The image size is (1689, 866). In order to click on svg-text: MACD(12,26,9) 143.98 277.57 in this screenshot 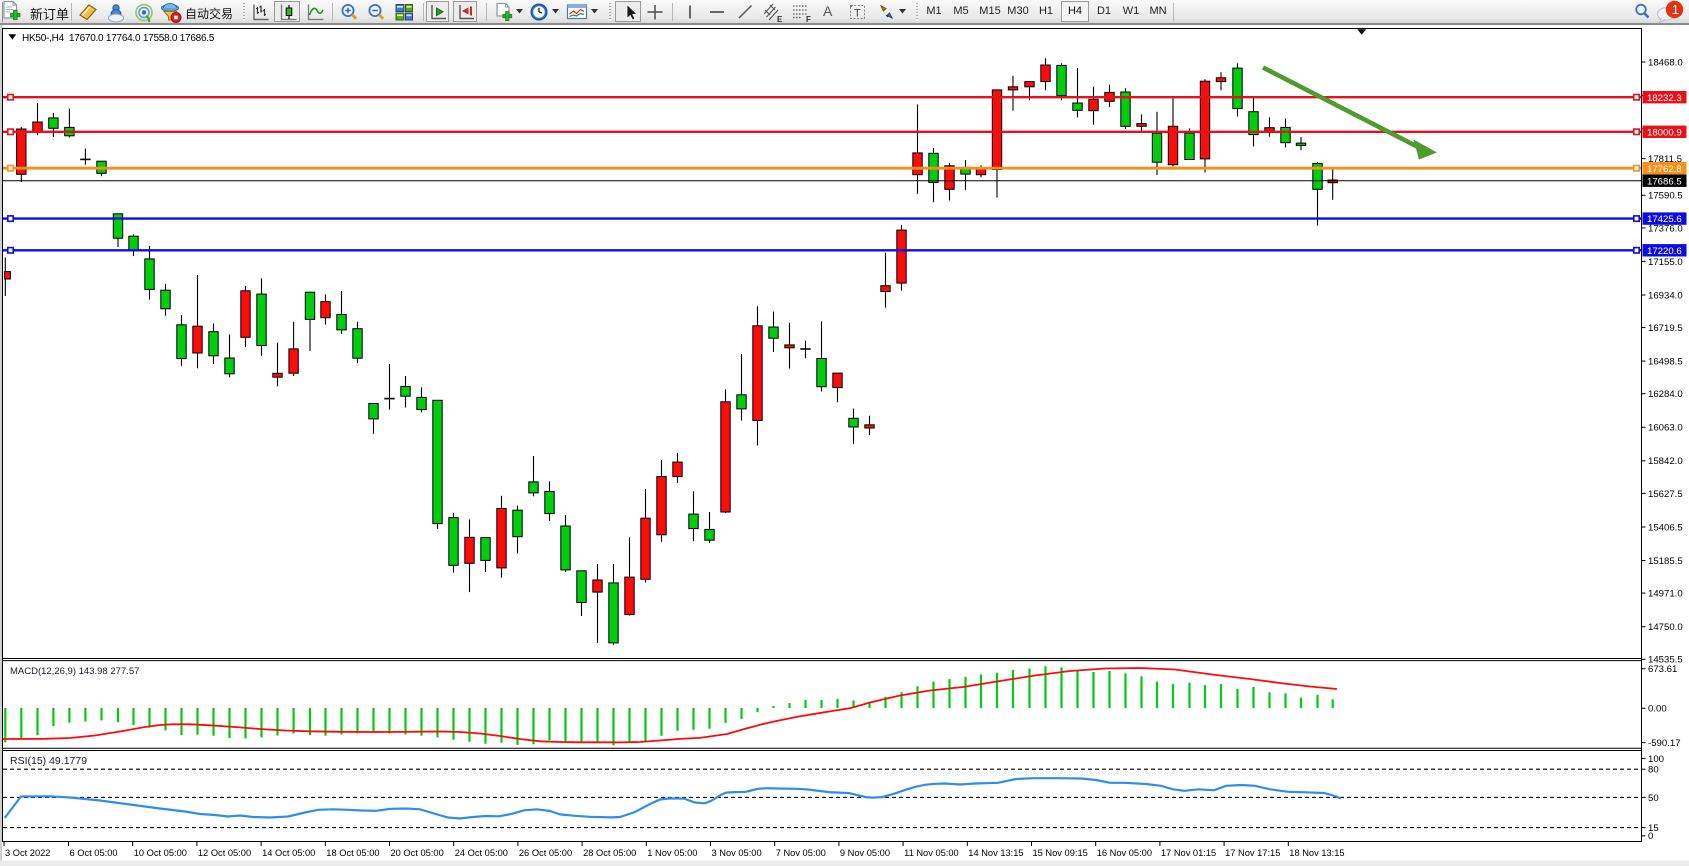, I will do `click(74, 671)`.